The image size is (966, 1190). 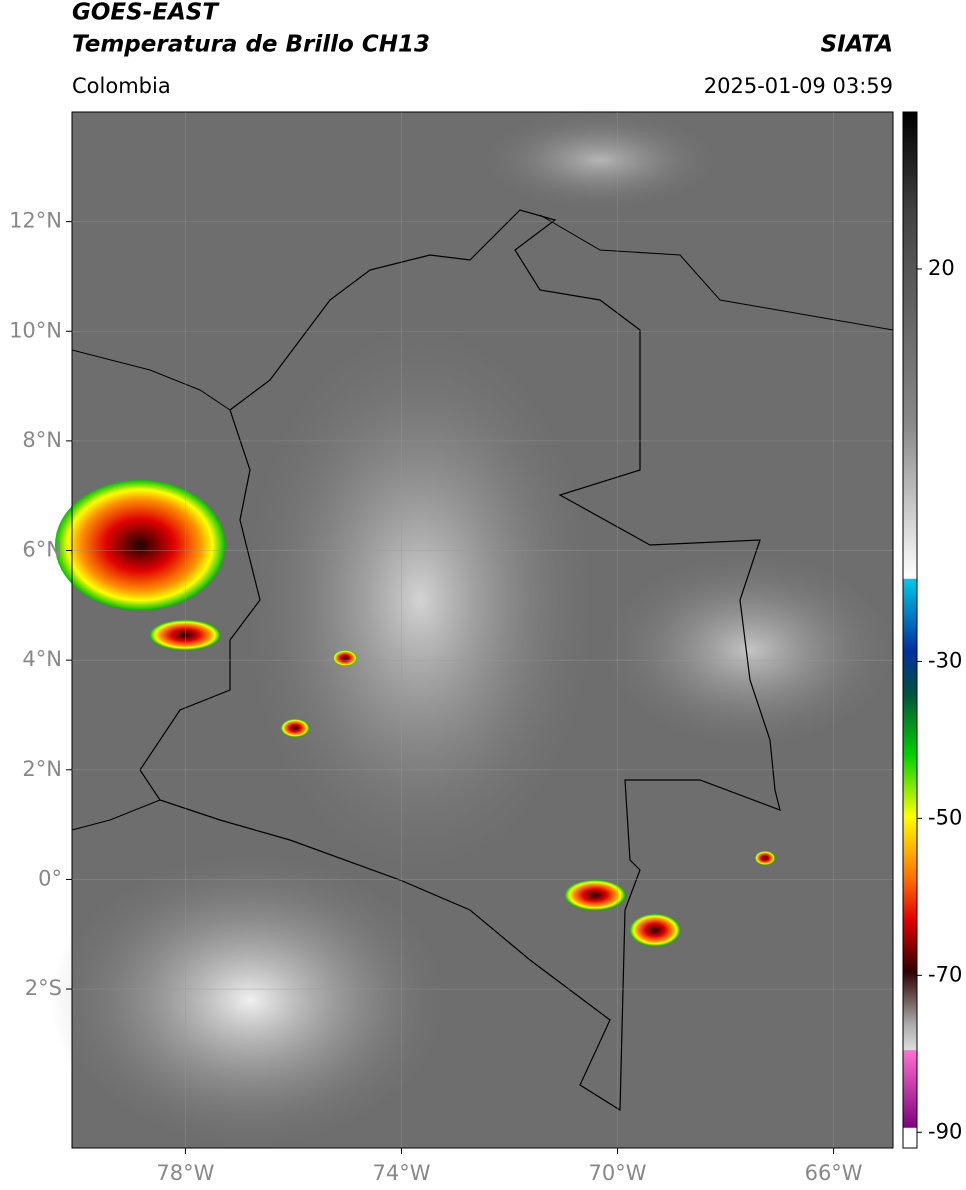 I want to click on region: Colombia, so click(x=121, y=86).